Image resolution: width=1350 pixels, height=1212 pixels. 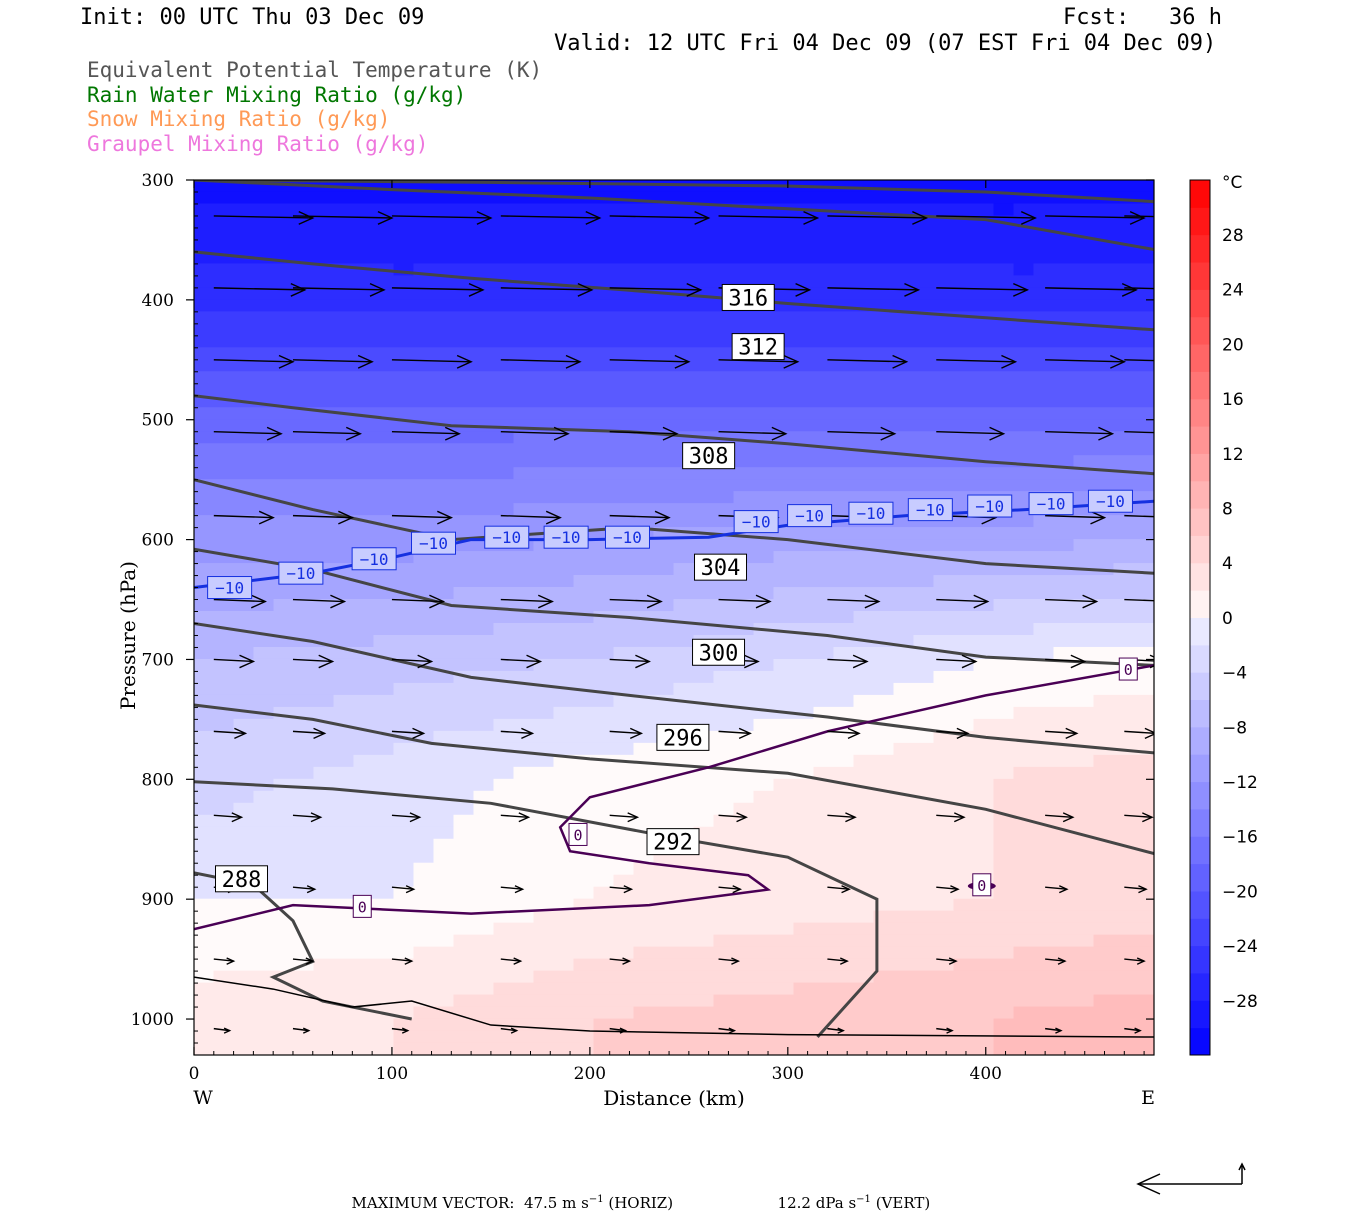 What do you see at coordinates (794, 1203) in the screenshot?
I see `vert-value: 12.2` at bounding box center [794, 1203].